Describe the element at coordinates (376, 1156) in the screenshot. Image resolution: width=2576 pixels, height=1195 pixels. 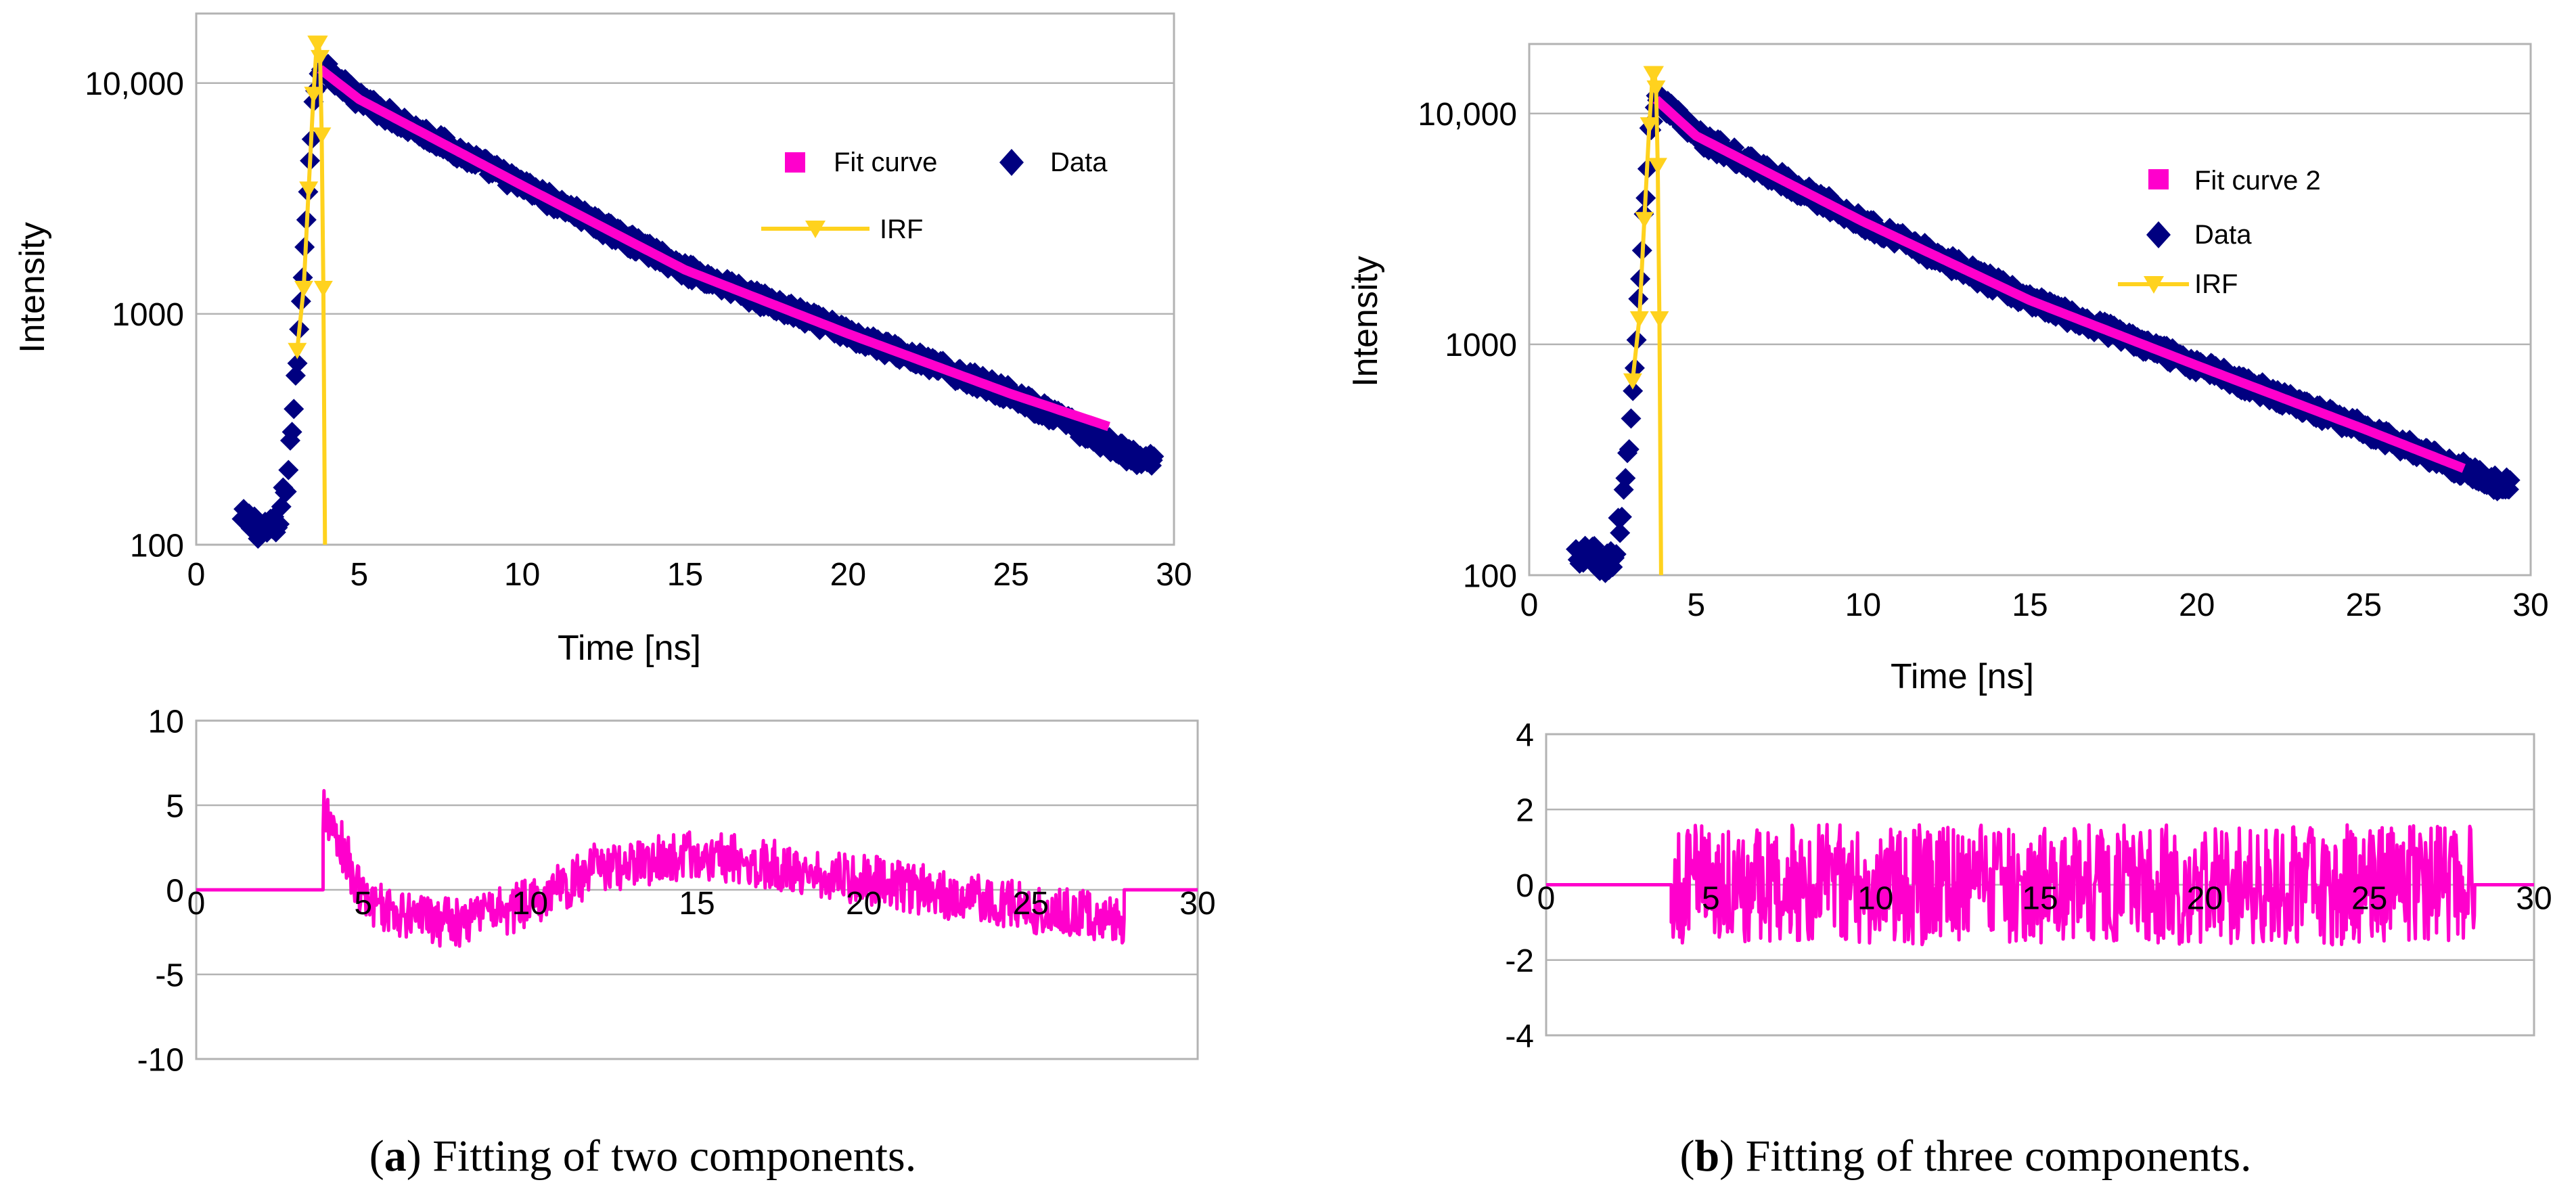
I see `caption-a-open-paren: (` at that location.